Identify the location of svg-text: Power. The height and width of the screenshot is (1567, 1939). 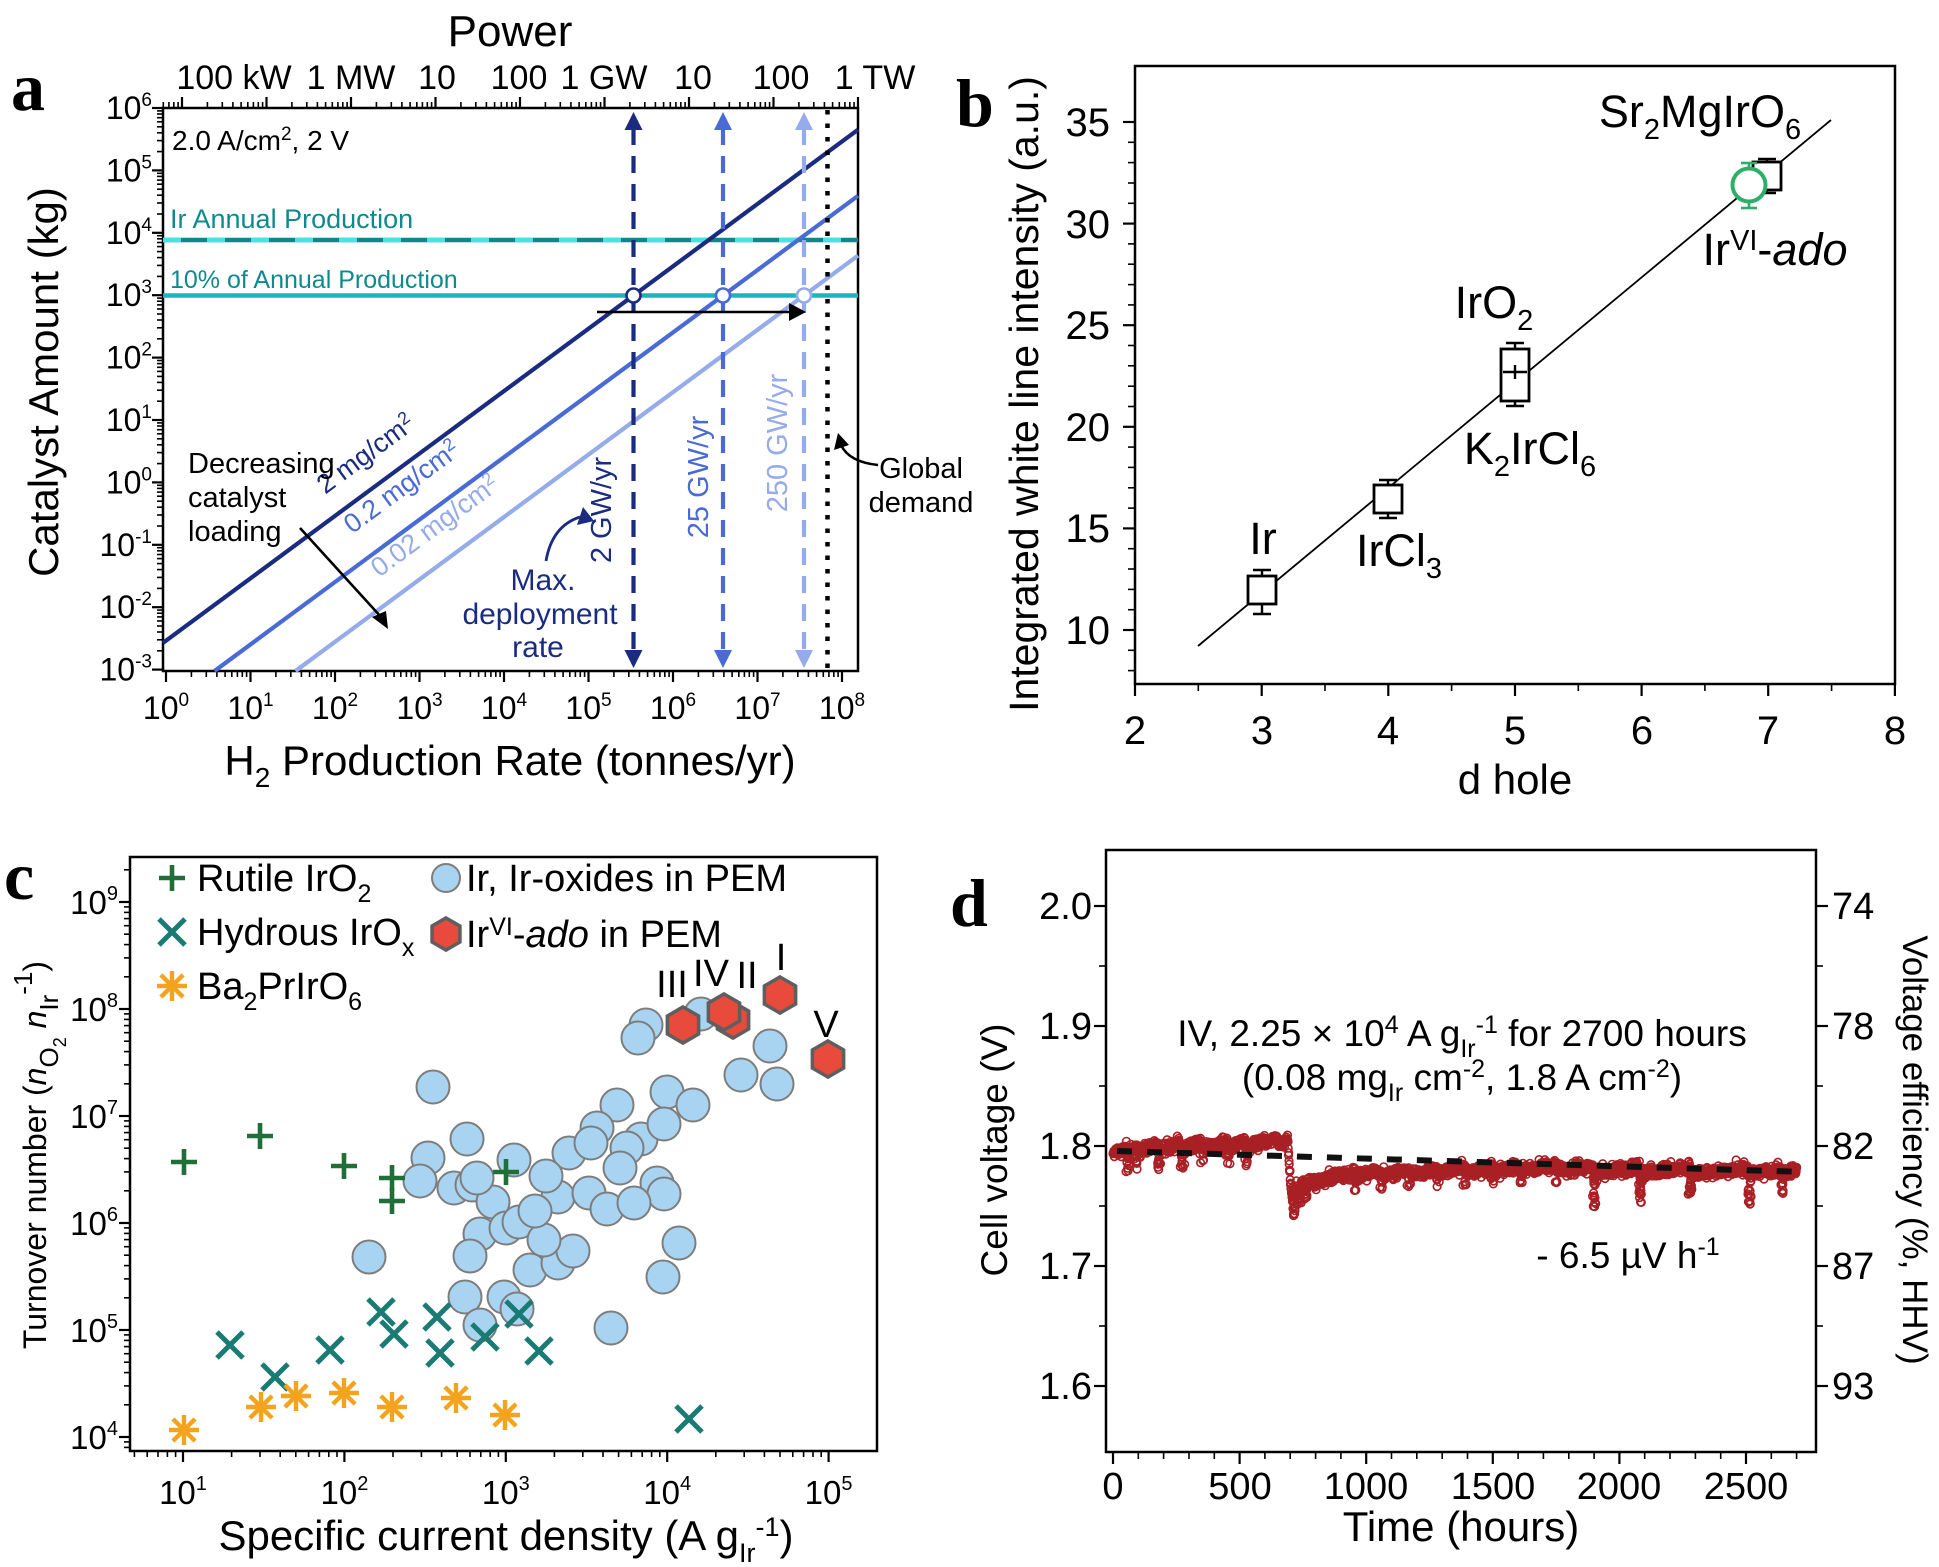
(510, 31).